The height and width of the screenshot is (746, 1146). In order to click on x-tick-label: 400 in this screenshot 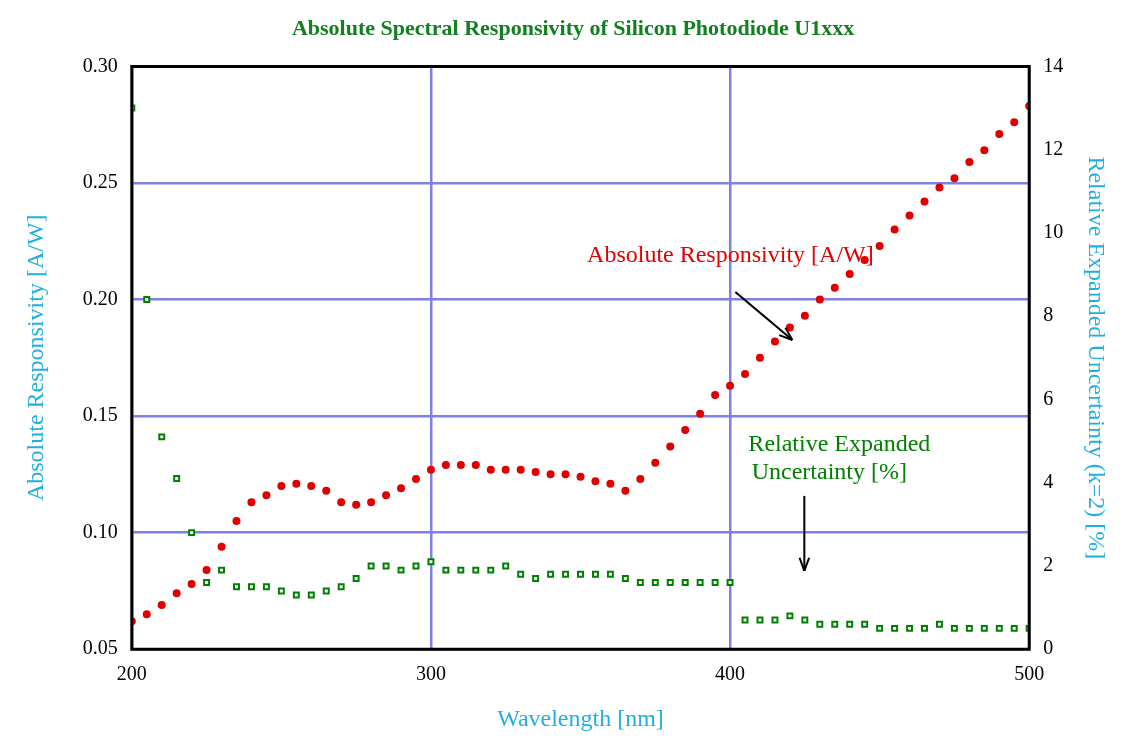, I will do `click(730, 673)`.